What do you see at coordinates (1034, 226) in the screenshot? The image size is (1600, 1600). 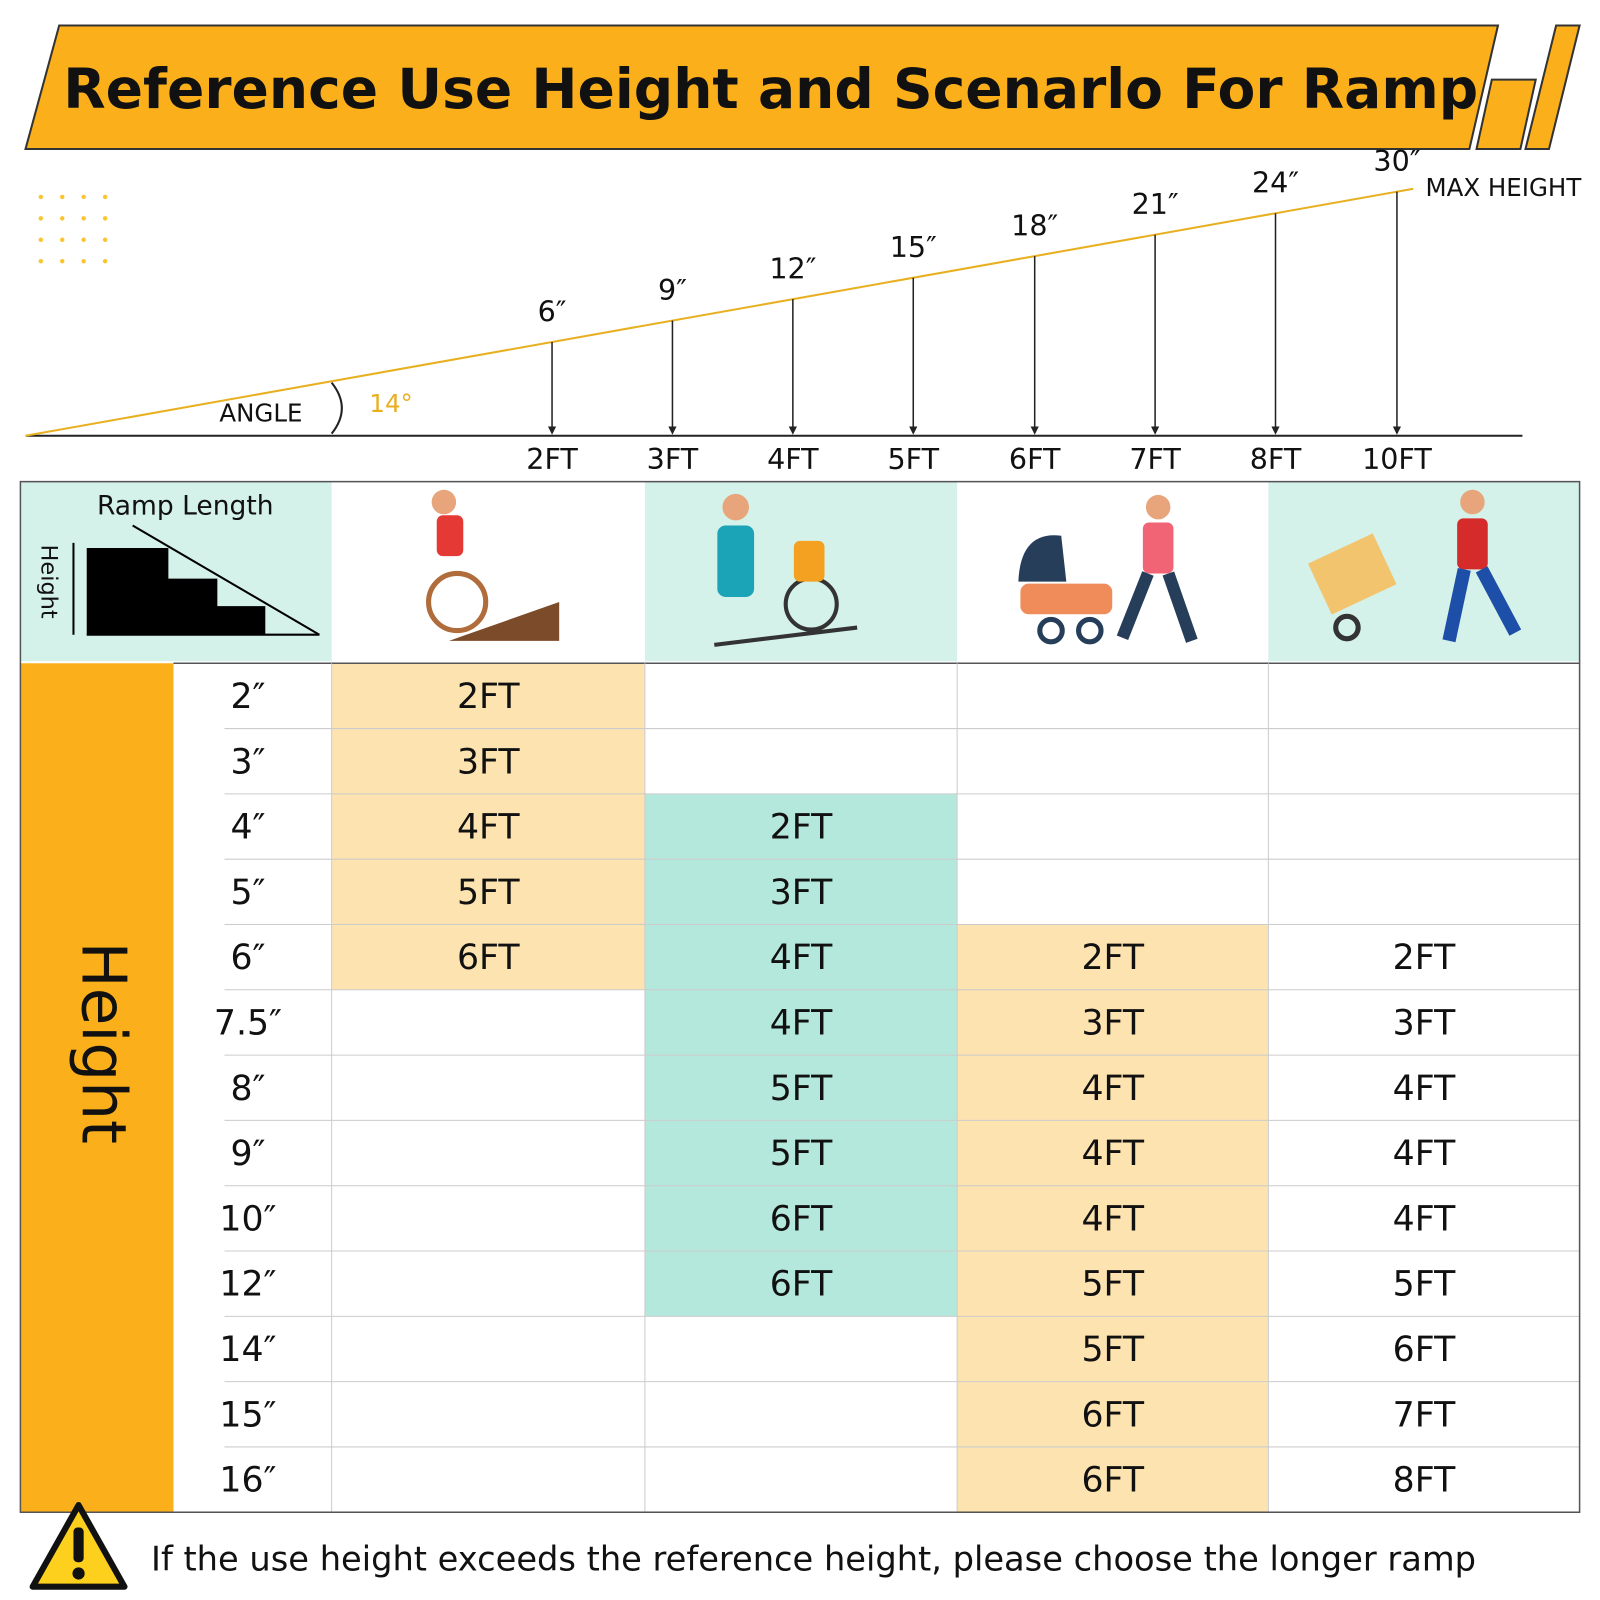 I see `height-label: 18″` at bounding box center [1034, 226].